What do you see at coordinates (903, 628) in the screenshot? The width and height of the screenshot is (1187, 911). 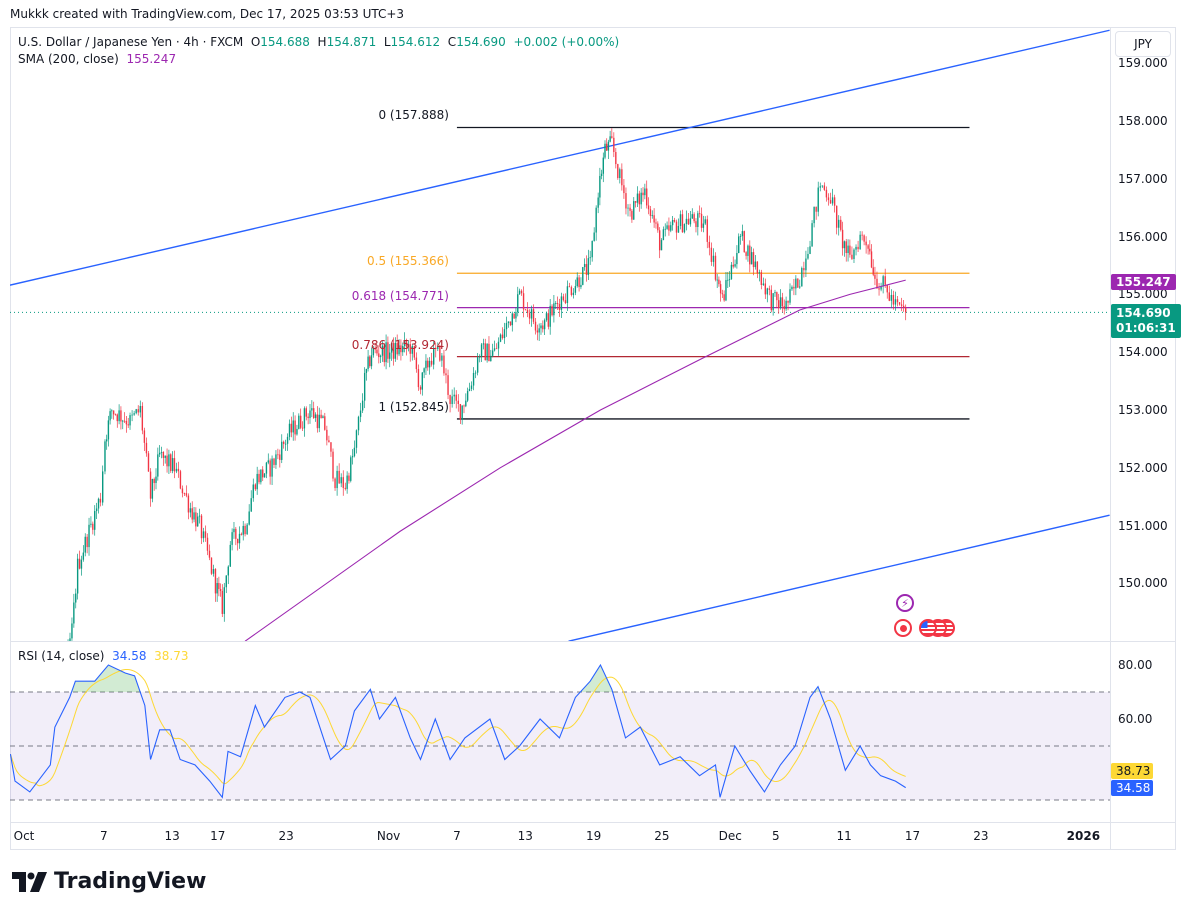 I see `record-event-icon` at bounding box center [903, 628].